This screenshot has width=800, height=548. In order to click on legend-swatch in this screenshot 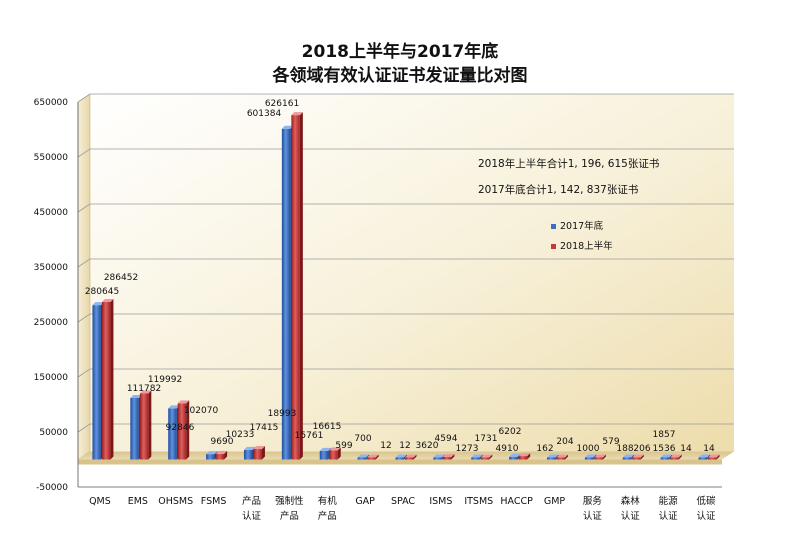, I will do `click(553, 246)`.